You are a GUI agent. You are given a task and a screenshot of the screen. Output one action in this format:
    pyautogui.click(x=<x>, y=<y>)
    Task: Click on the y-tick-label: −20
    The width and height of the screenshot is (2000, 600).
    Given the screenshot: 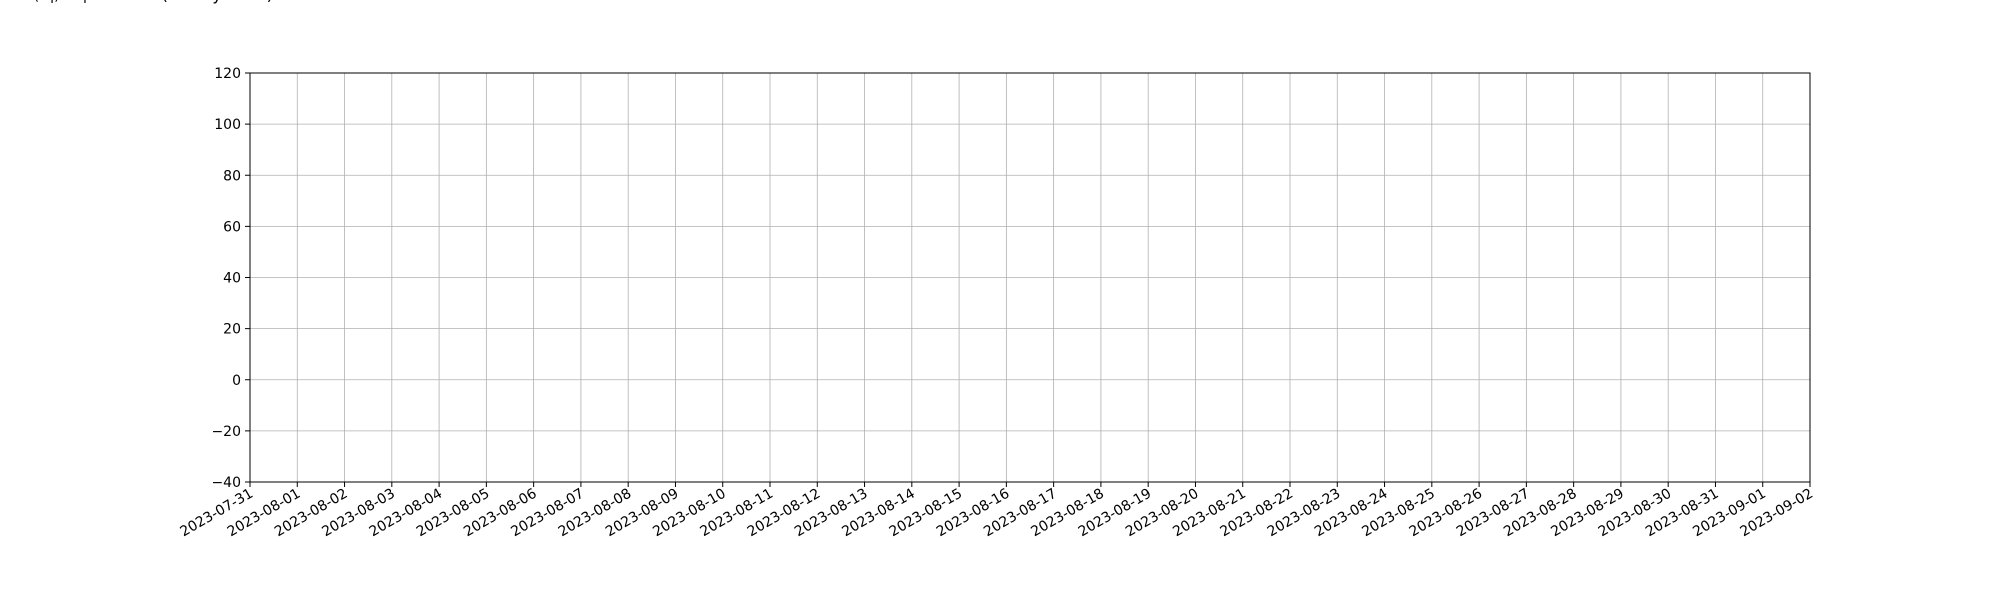 What is the action you would take?
    pyautogui.click(x=226, y=432)
    